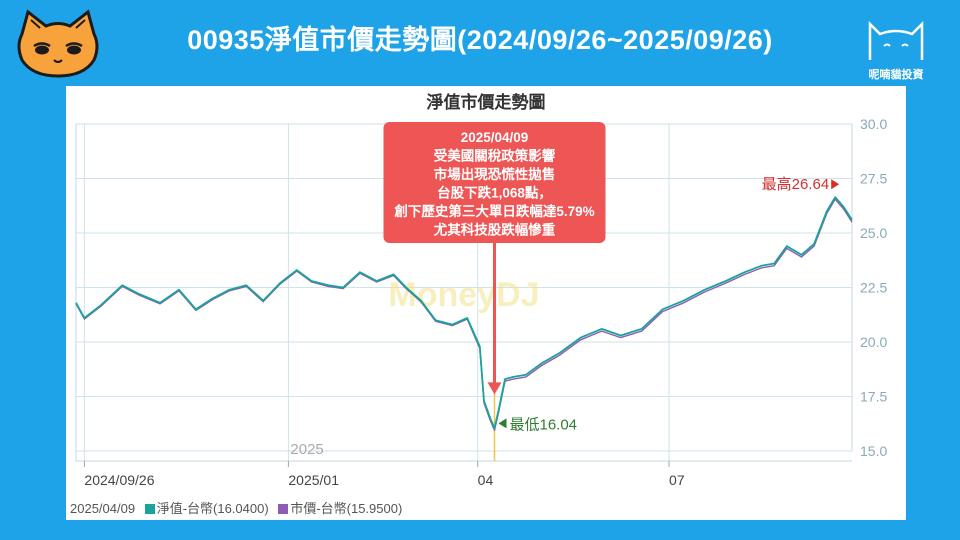 This screenshot has width=960, height=540. What do you see at coordinates (495, 230) in the screenshot?
I see `event-annotation-line: 尤其科技股跌幅慘重` at bounding box center [495, 230].